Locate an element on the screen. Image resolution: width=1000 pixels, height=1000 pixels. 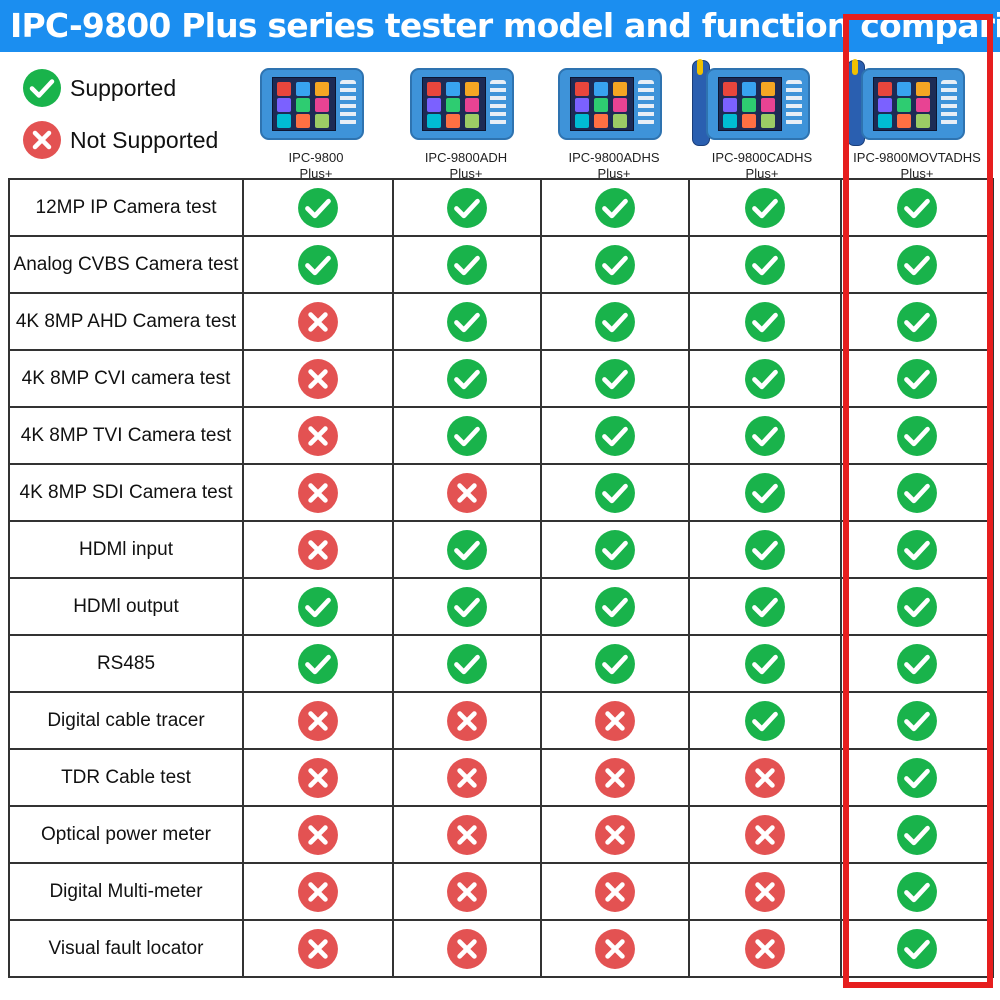
legend-supported-label: Supported is located at coordinates (123, 88).